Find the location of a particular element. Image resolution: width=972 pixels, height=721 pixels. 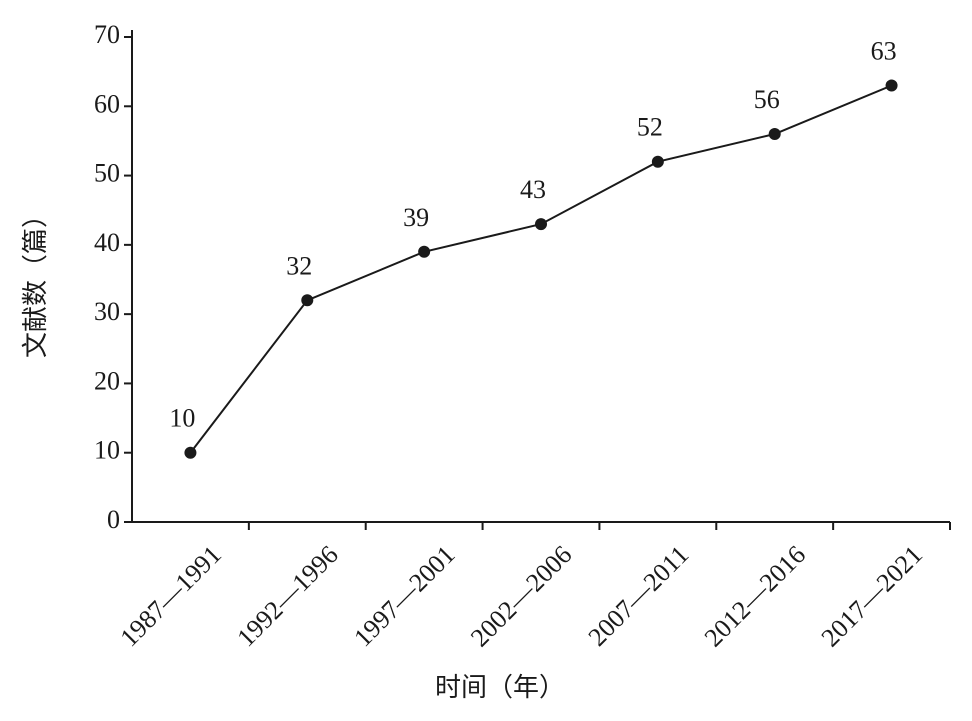

y-tick-label: 40 is located at coordinates (107, 242).